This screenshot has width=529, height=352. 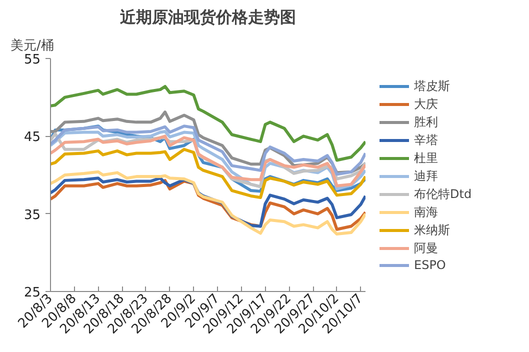 I want to click on legend-label: 塔皮斯, so click(x=432, y=86).